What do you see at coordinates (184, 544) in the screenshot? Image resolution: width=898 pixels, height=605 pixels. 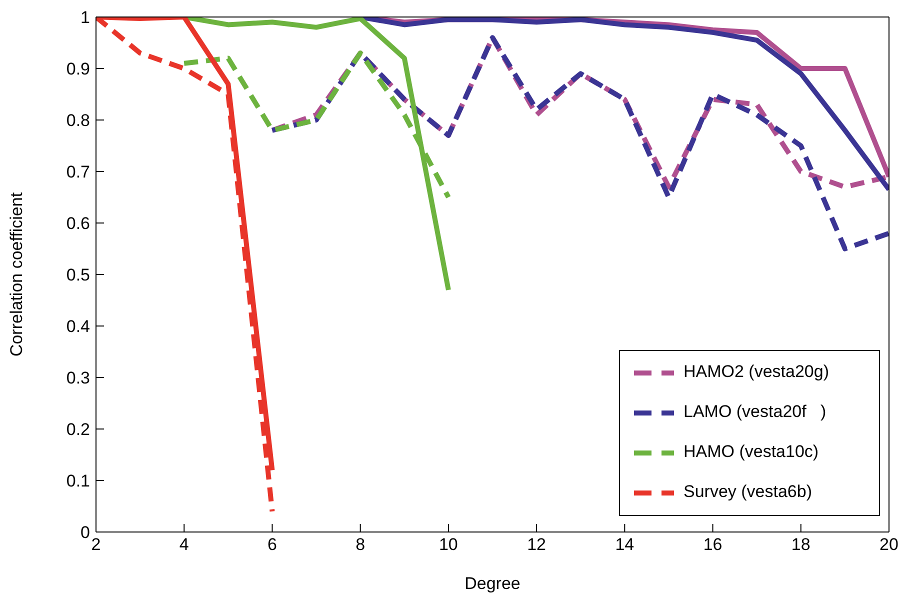 I see `x-tick-label: 4` at bounding box center [184, 544].